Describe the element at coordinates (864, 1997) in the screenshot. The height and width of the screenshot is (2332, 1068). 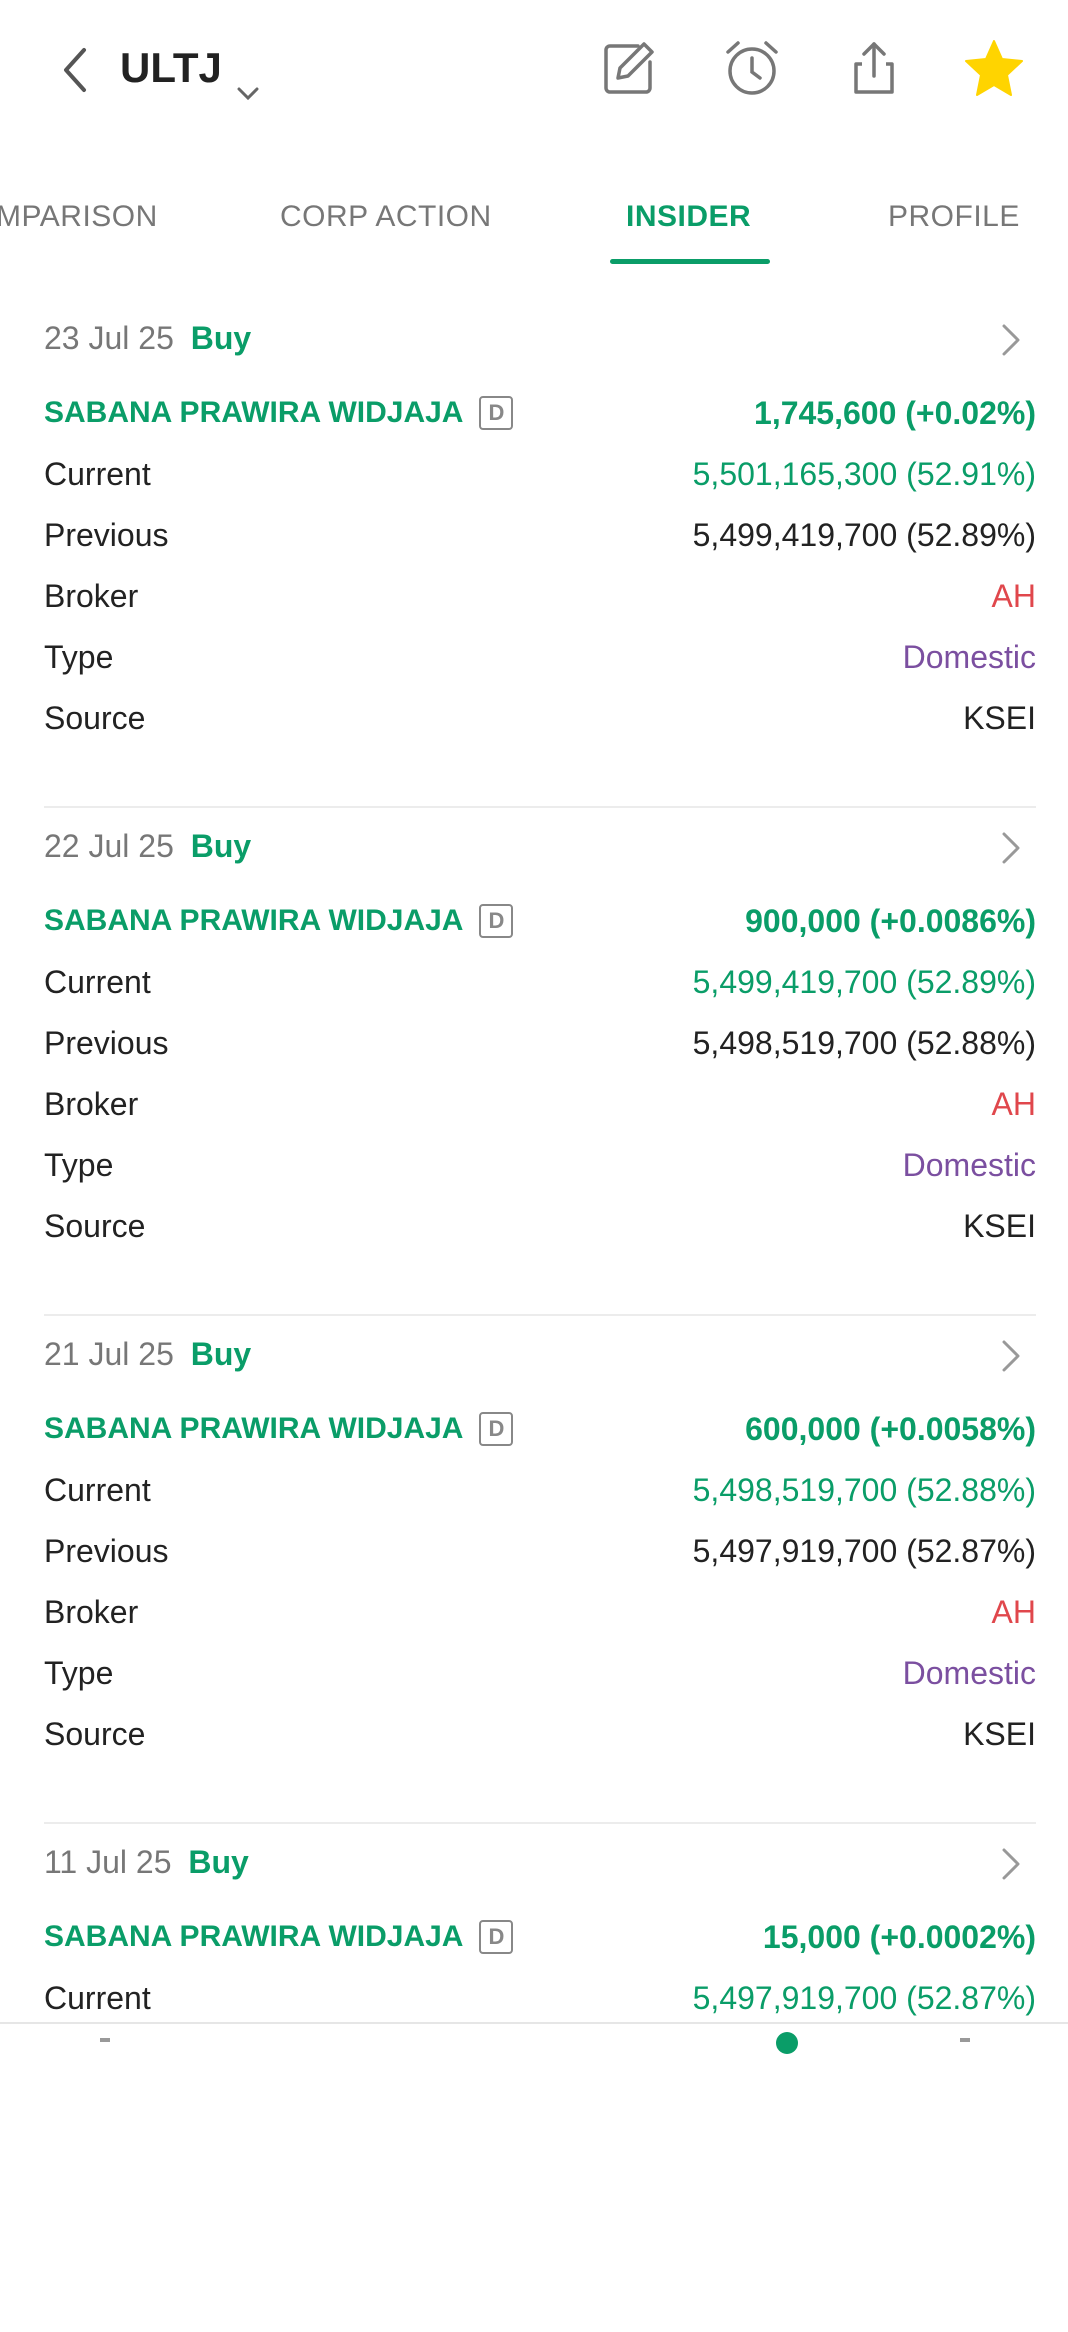
I see `current-value: 5,497,919,700 (52.87%)` at that location.